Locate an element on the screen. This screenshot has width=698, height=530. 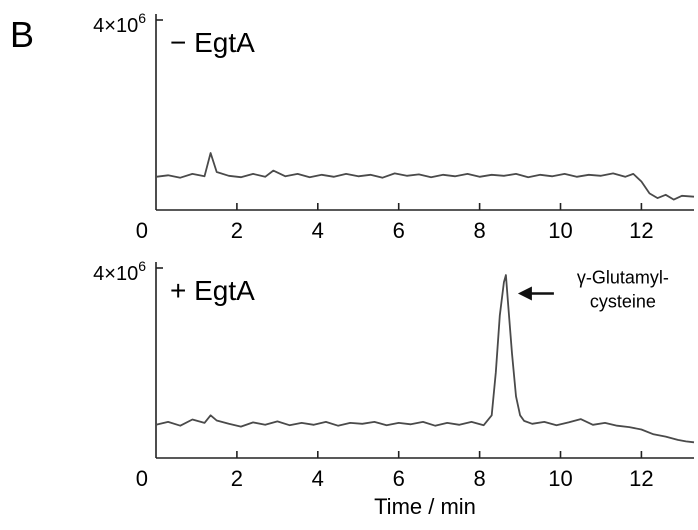
annotation-line-1: γ-Glutamyl- is located at coordinates (623, 278).